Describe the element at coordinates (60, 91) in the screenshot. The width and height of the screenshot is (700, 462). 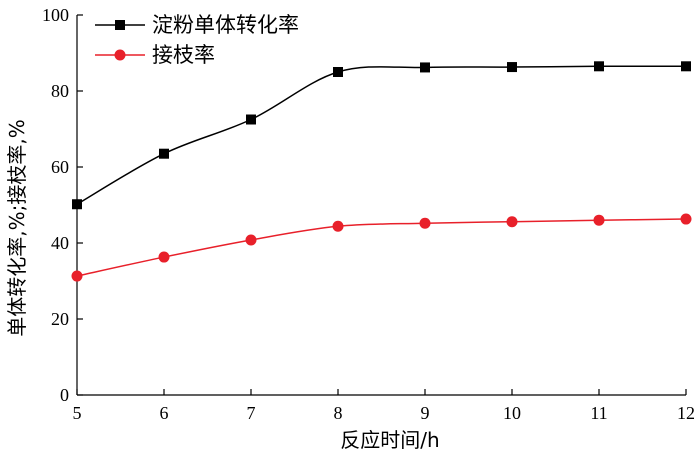
I see `y-tick-label: 80` at that location.